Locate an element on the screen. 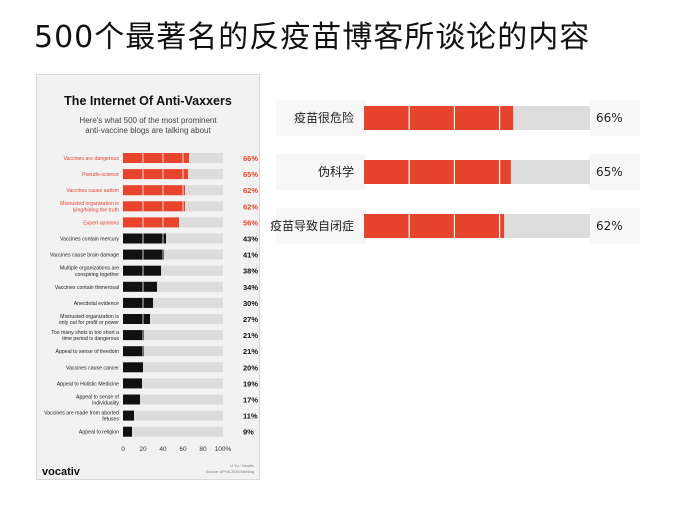 Image resolution: width=700 pixels, height=507 pixels. category-label: only out for profit or power is located at coordinates (89, 323).